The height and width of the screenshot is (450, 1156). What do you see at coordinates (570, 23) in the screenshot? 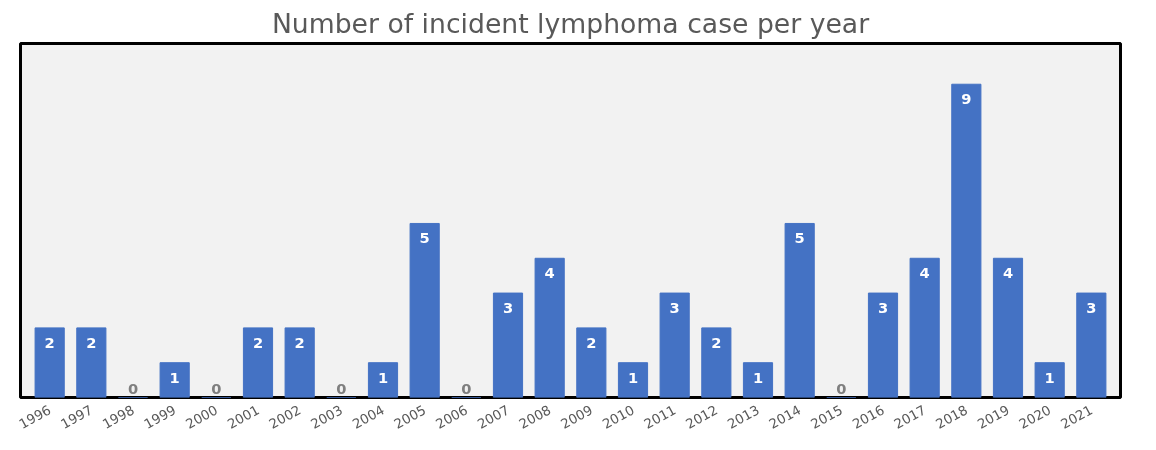
I see `chart-title: Number of incident lymphoma case per year` at bounding box center [570, 23].